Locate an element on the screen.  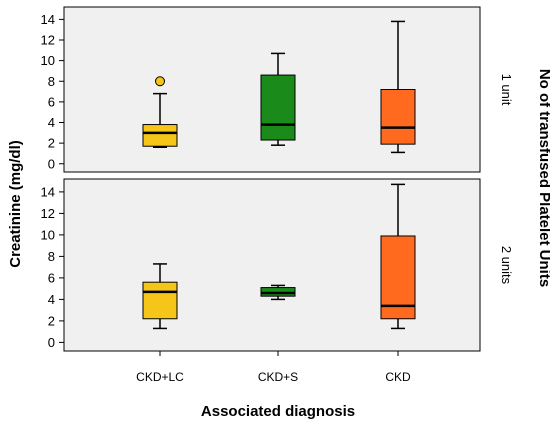
x-tick-label: CKD+LC is located at coordinates (160, 377).